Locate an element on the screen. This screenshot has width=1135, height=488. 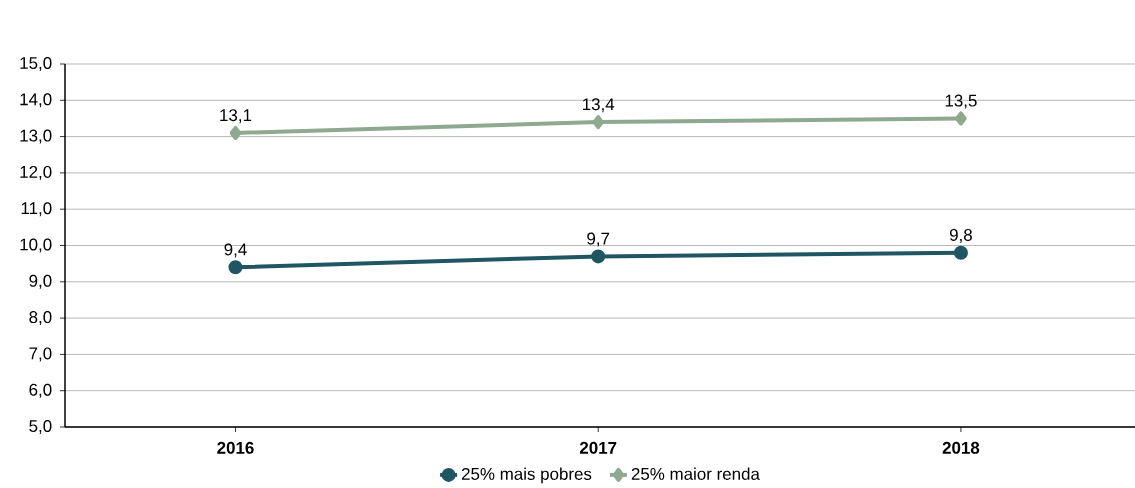
data-label: 13,1 is located at coordinates (236, 116).